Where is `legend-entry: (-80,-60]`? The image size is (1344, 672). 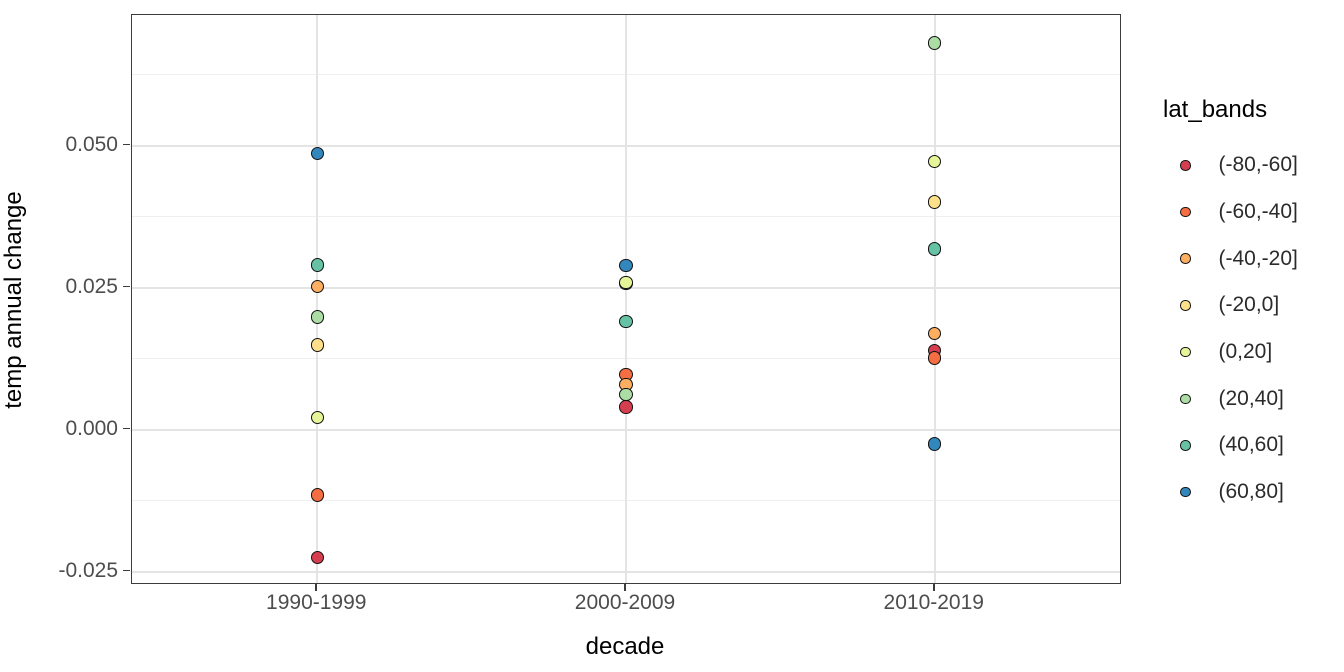
legend-entry: (-80,-60] is located at coordinates (1250, 165).